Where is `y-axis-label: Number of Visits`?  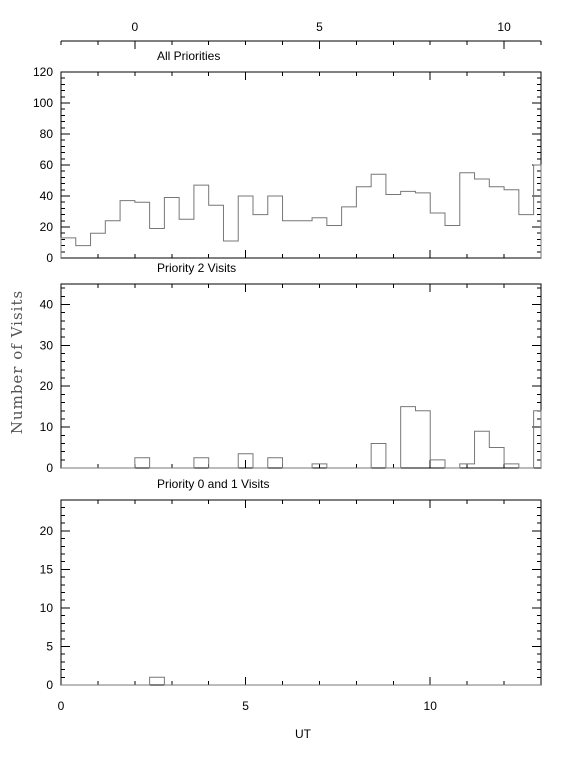 y-axis-label: Number of Visits is located at coordinates (17, 362).